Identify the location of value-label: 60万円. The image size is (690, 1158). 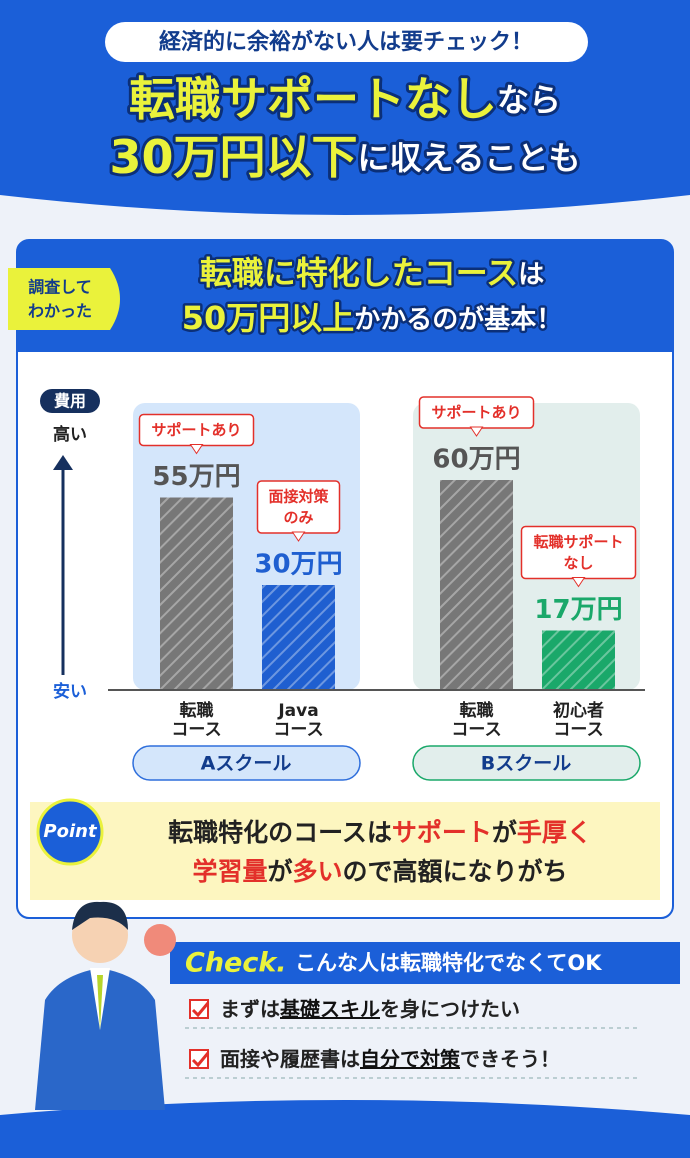
(476, 460).